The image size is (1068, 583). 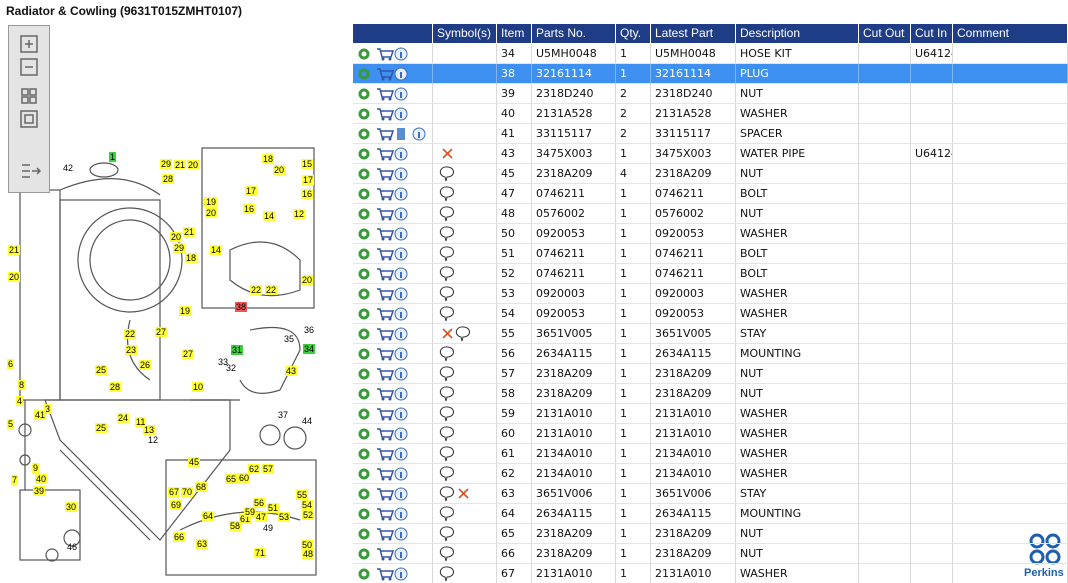 I want to click on part-callout: 25, so click(x=101, y=370).